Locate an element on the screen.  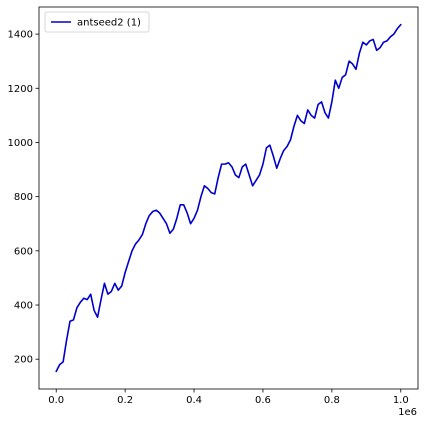
y-tick-label: 1000 is located at coordinates (20, 143).